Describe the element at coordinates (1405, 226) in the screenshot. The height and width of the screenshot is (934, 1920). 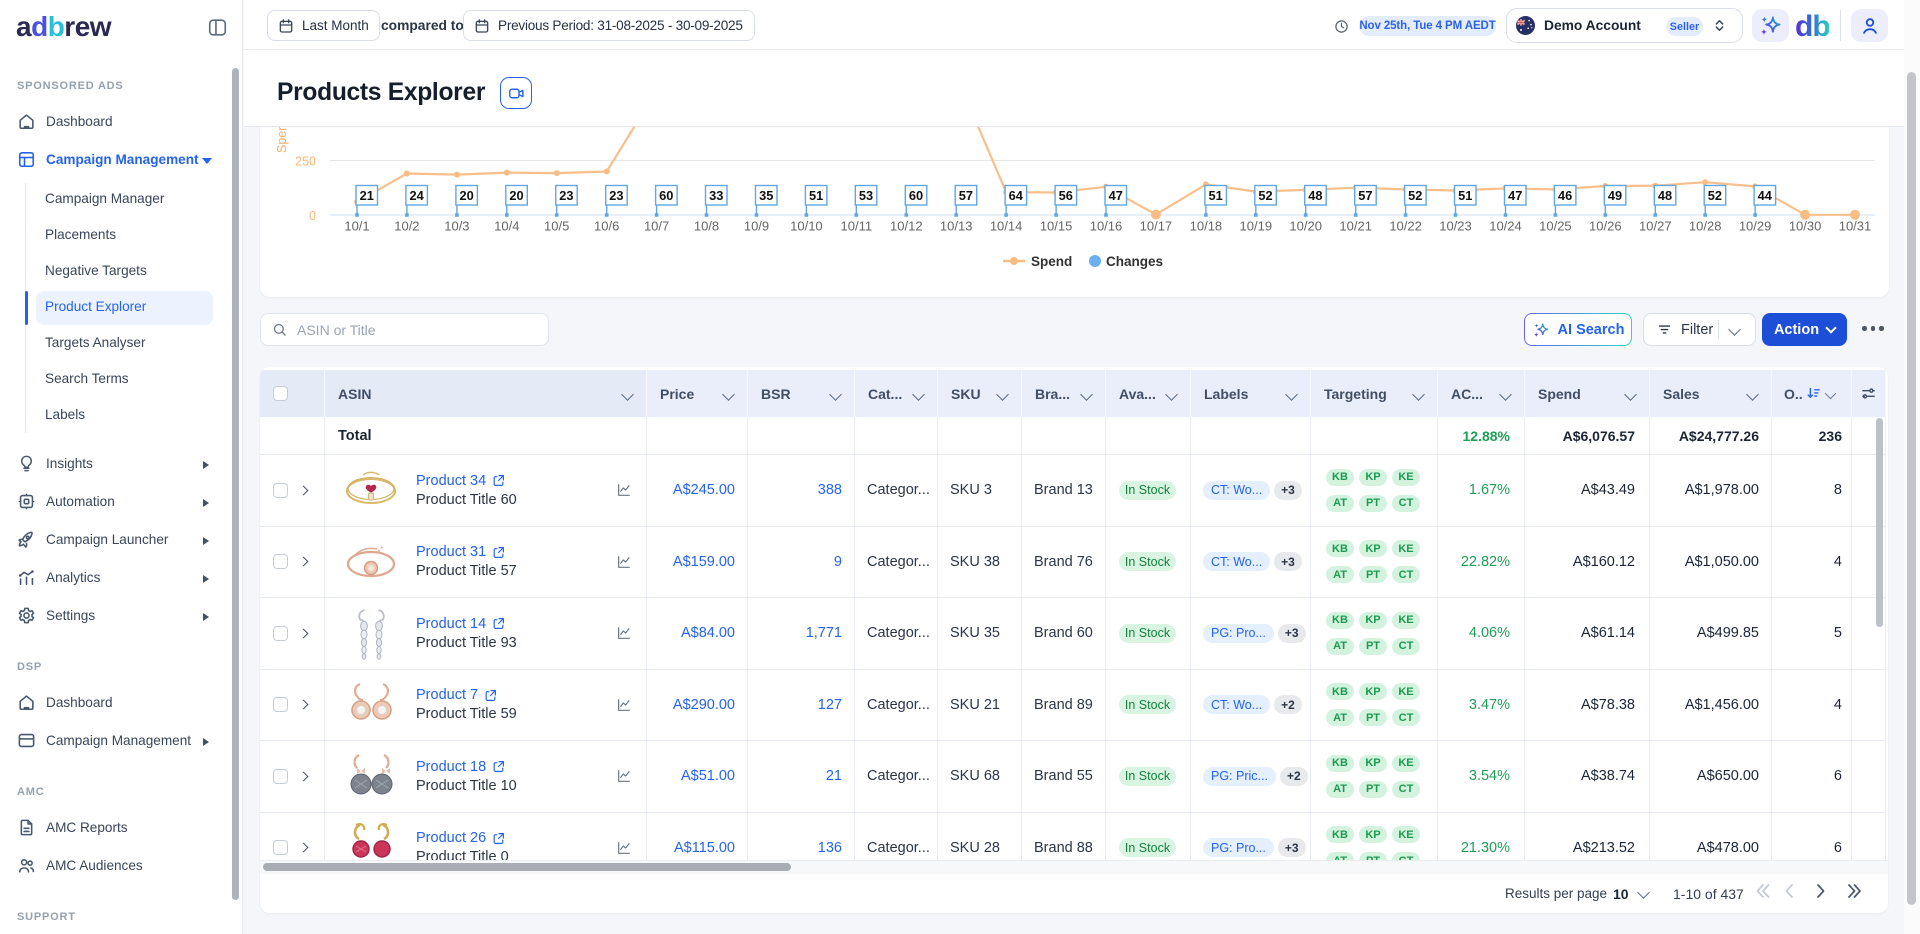
I see `svg-text: 10/22` at that location.